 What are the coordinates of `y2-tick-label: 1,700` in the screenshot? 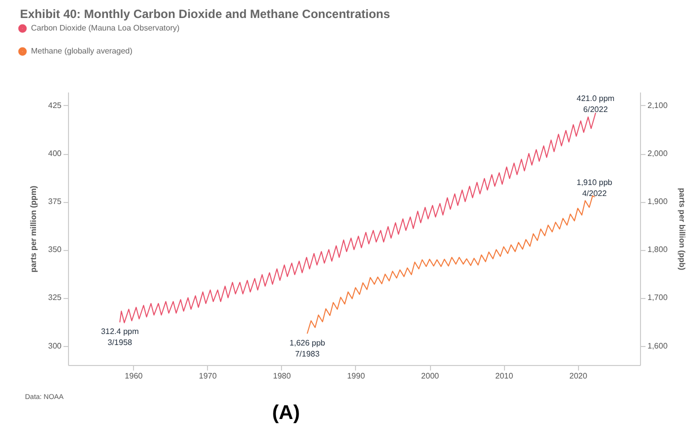 It's located at (658, 297).